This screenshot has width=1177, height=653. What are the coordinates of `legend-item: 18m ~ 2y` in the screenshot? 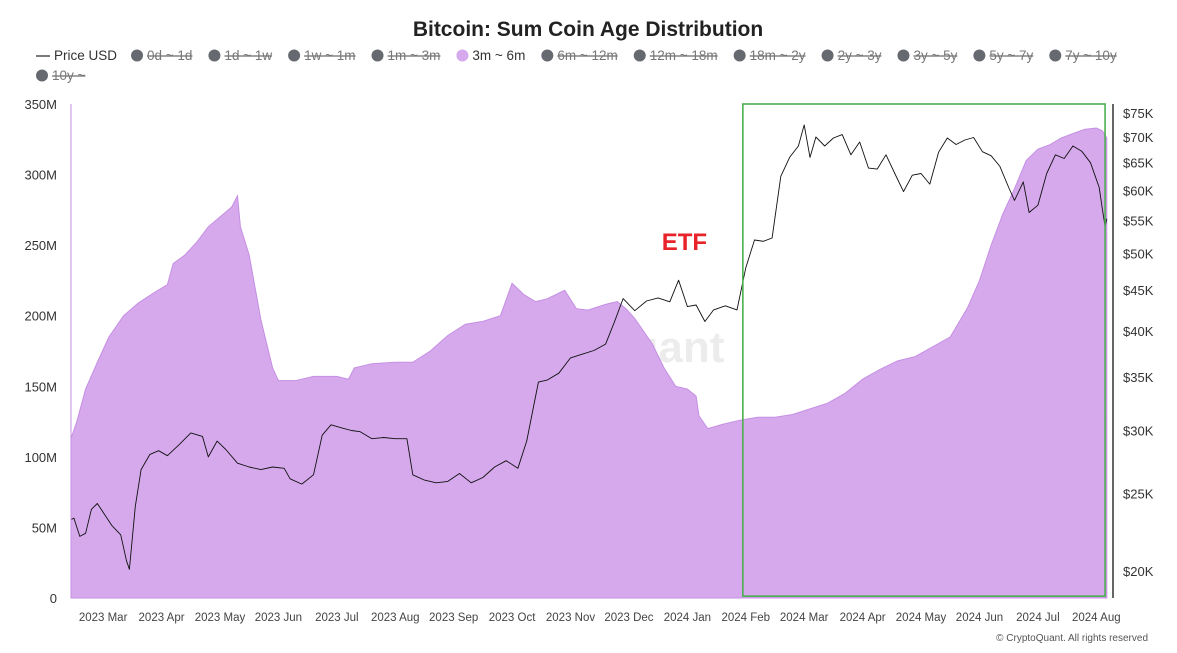 It's located at (769, 55).